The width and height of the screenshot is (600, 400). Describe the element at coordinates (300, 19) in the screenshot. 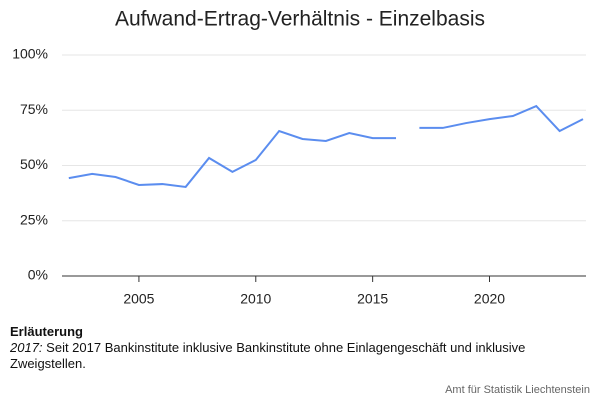

I see `chart-title: Aufwand-Ertrag-Verhältnis - Einzelbasis` at that location.